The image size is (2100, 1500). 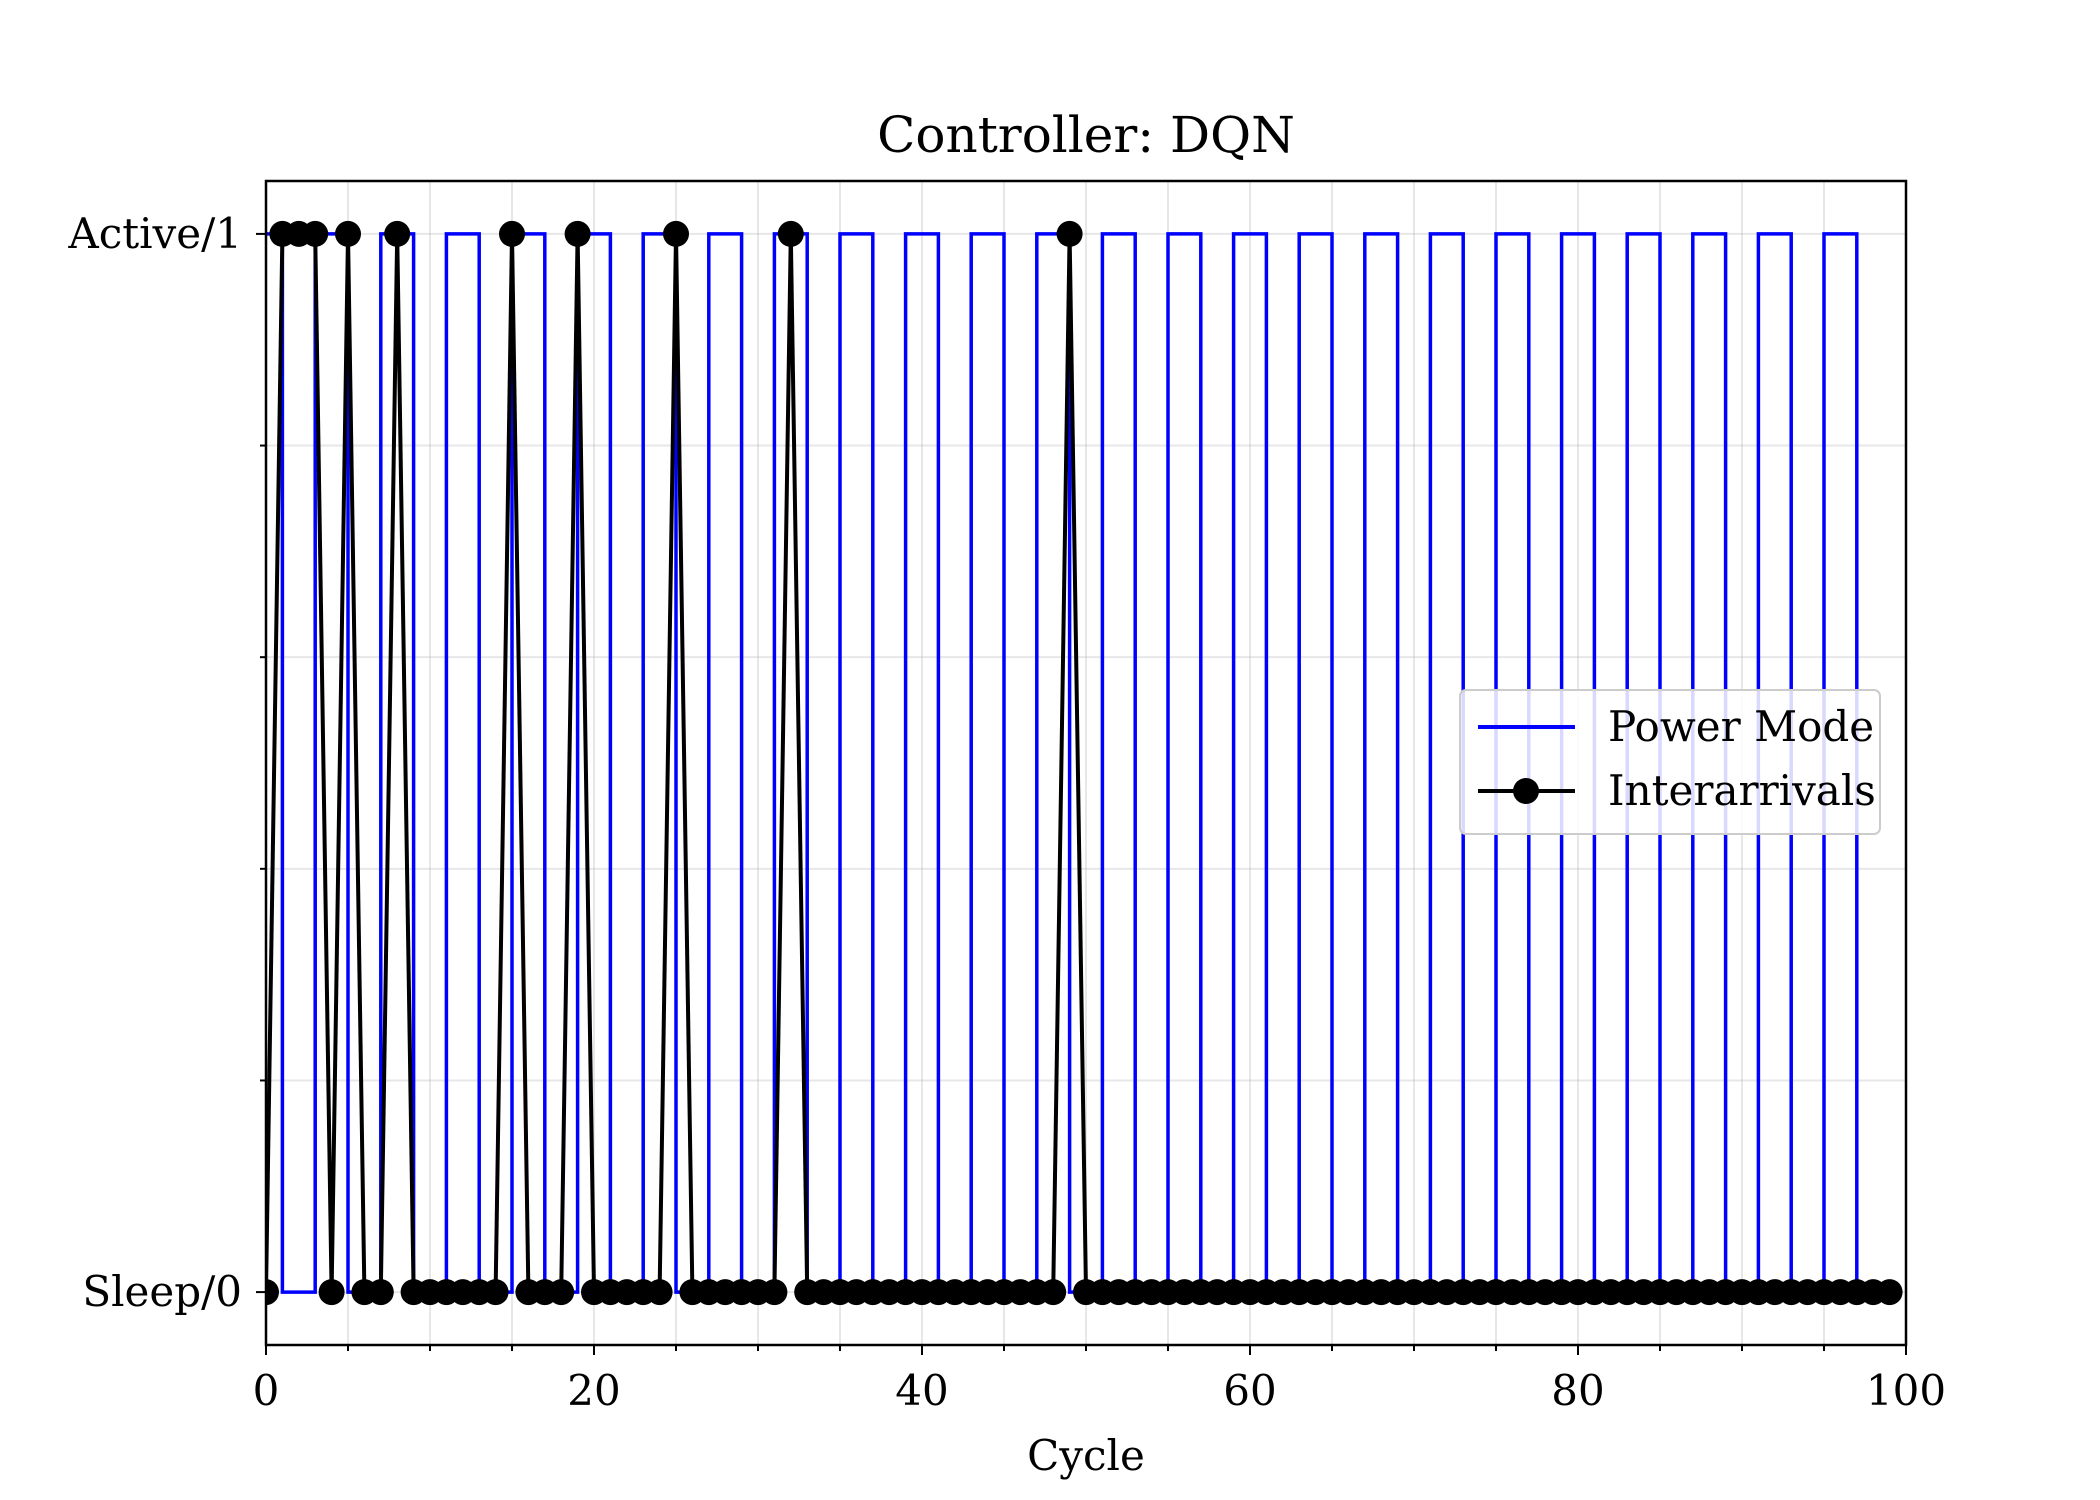 I want to click on x-axis-label: Cycle, so click(x=1086, y=1455).